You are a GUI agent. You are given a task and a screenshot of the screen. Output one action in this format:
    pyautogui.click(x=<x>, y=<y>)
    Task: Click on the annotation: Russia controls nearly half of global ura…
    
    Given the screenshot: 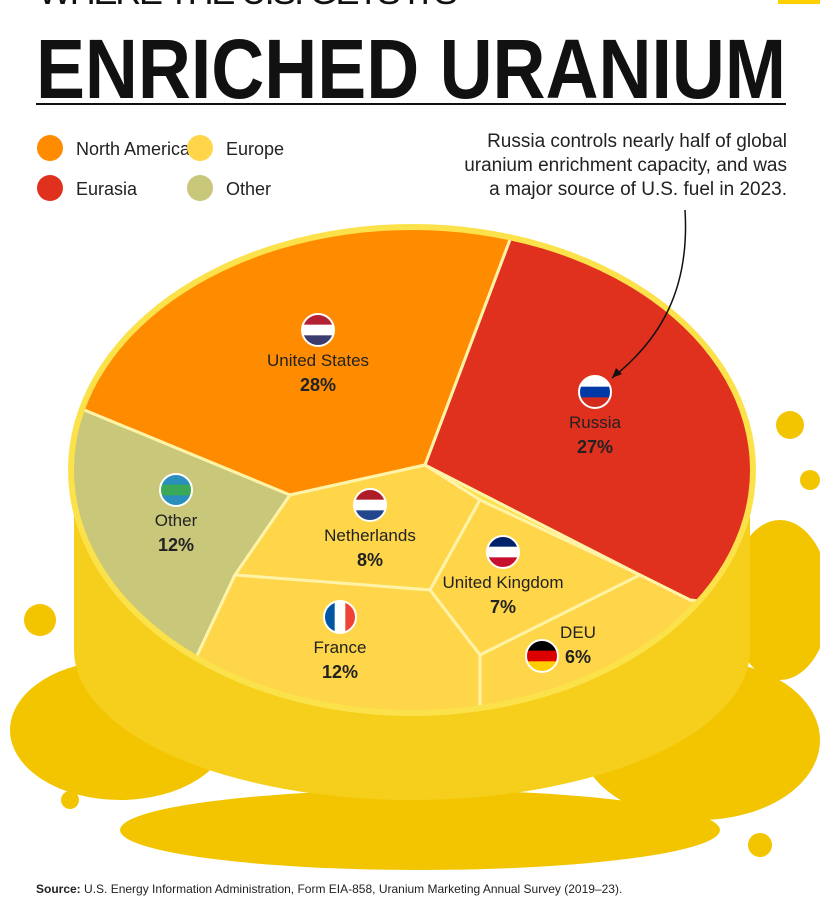 What is the action you would take?
    pyautogui.click(x=625, y=165)
    